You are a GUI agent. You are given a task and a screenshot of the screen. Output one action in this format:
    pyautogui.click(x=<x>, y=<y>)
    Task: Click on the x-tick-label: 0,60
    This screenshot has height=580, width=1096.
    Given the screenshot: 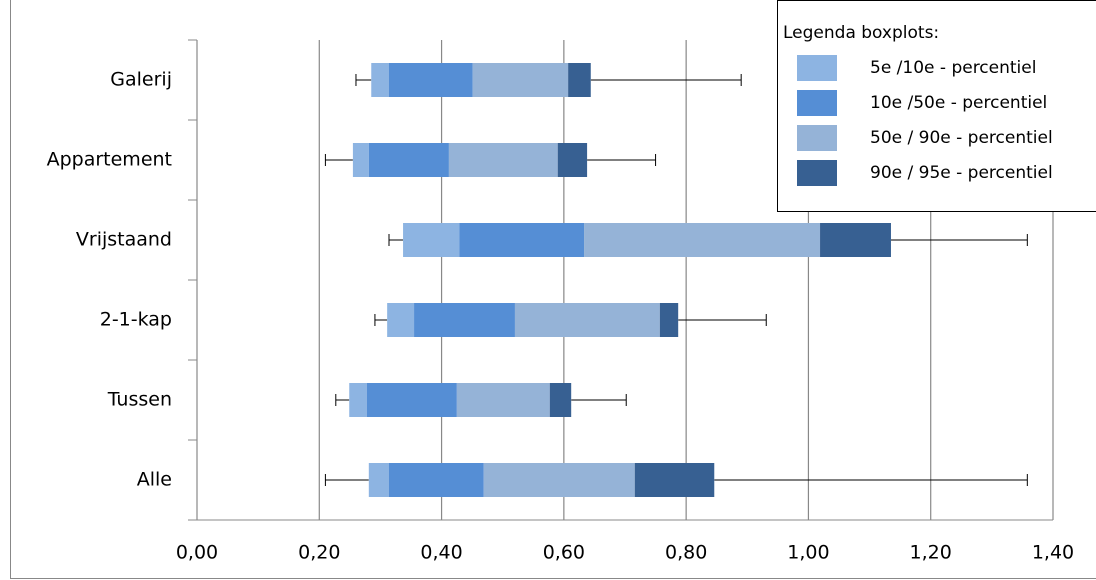 What is the action you would take?
    pyautogui.click(x=564, y=553)
    